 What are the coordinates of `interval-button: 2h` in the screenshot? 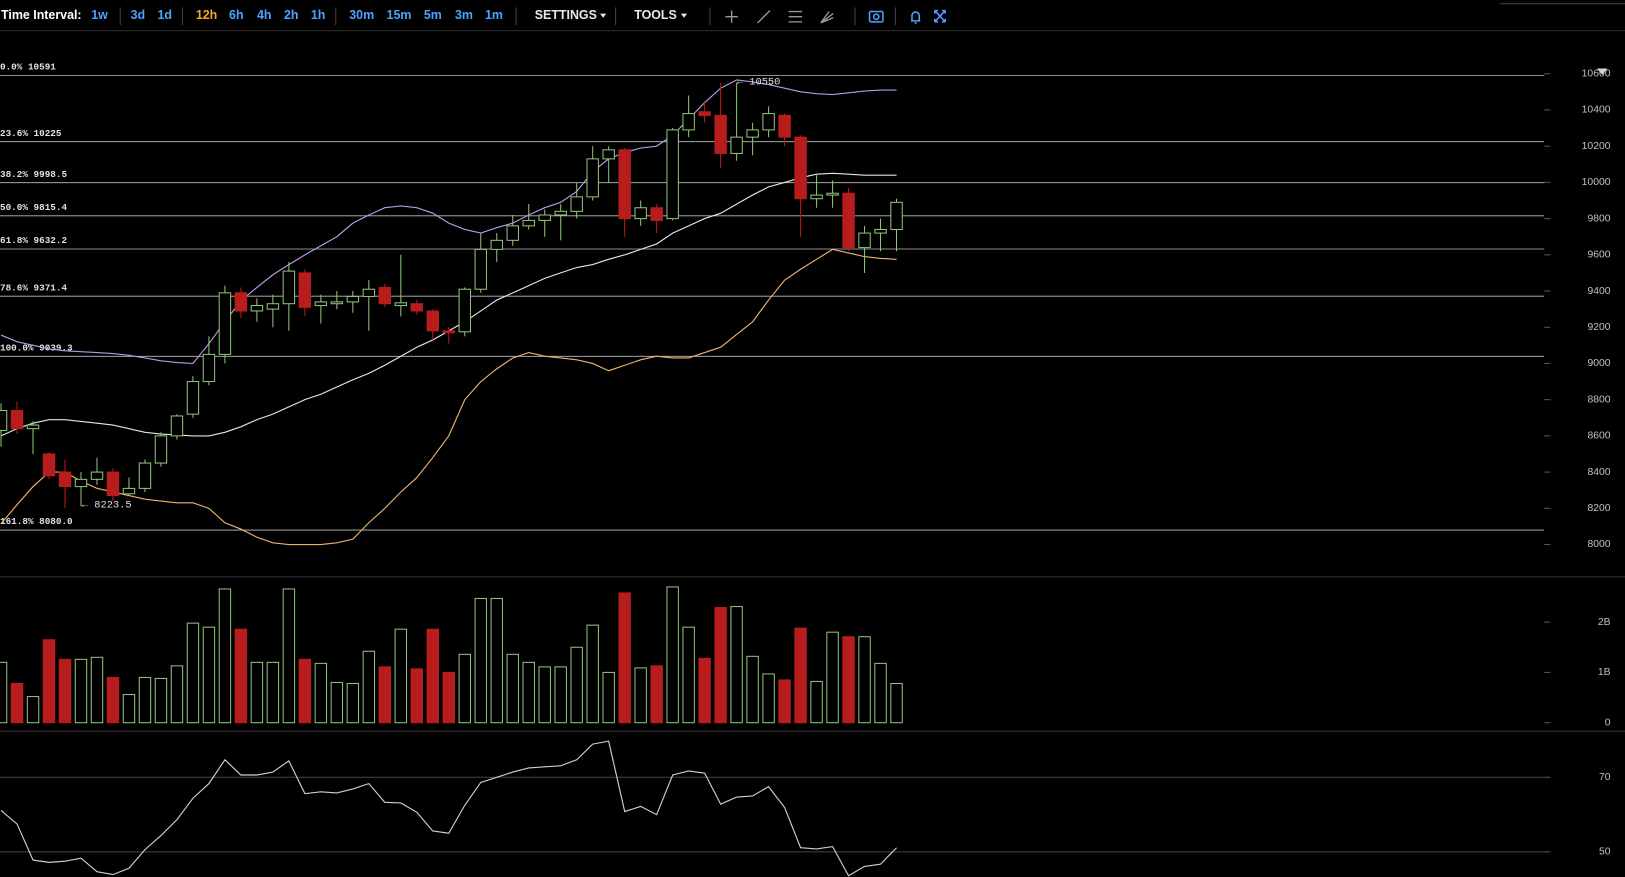 It's located at (291, 15).